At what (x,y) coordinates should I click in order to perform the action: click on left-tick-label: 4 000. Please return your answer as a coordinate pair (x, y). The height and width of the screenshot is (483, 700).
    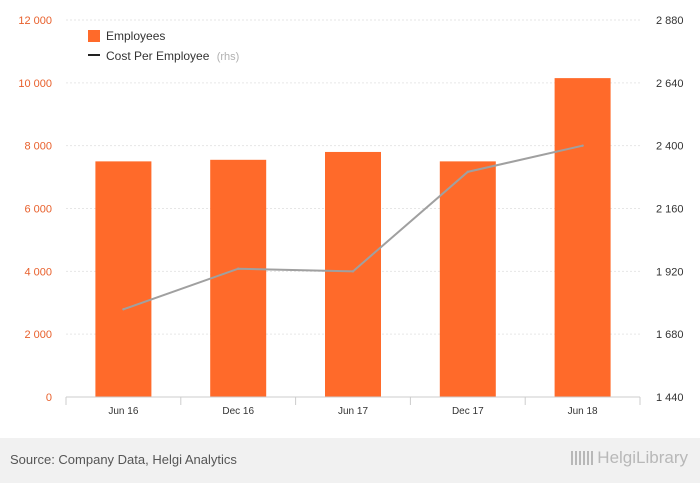
    Looking at the image, I should click on (38, 272).